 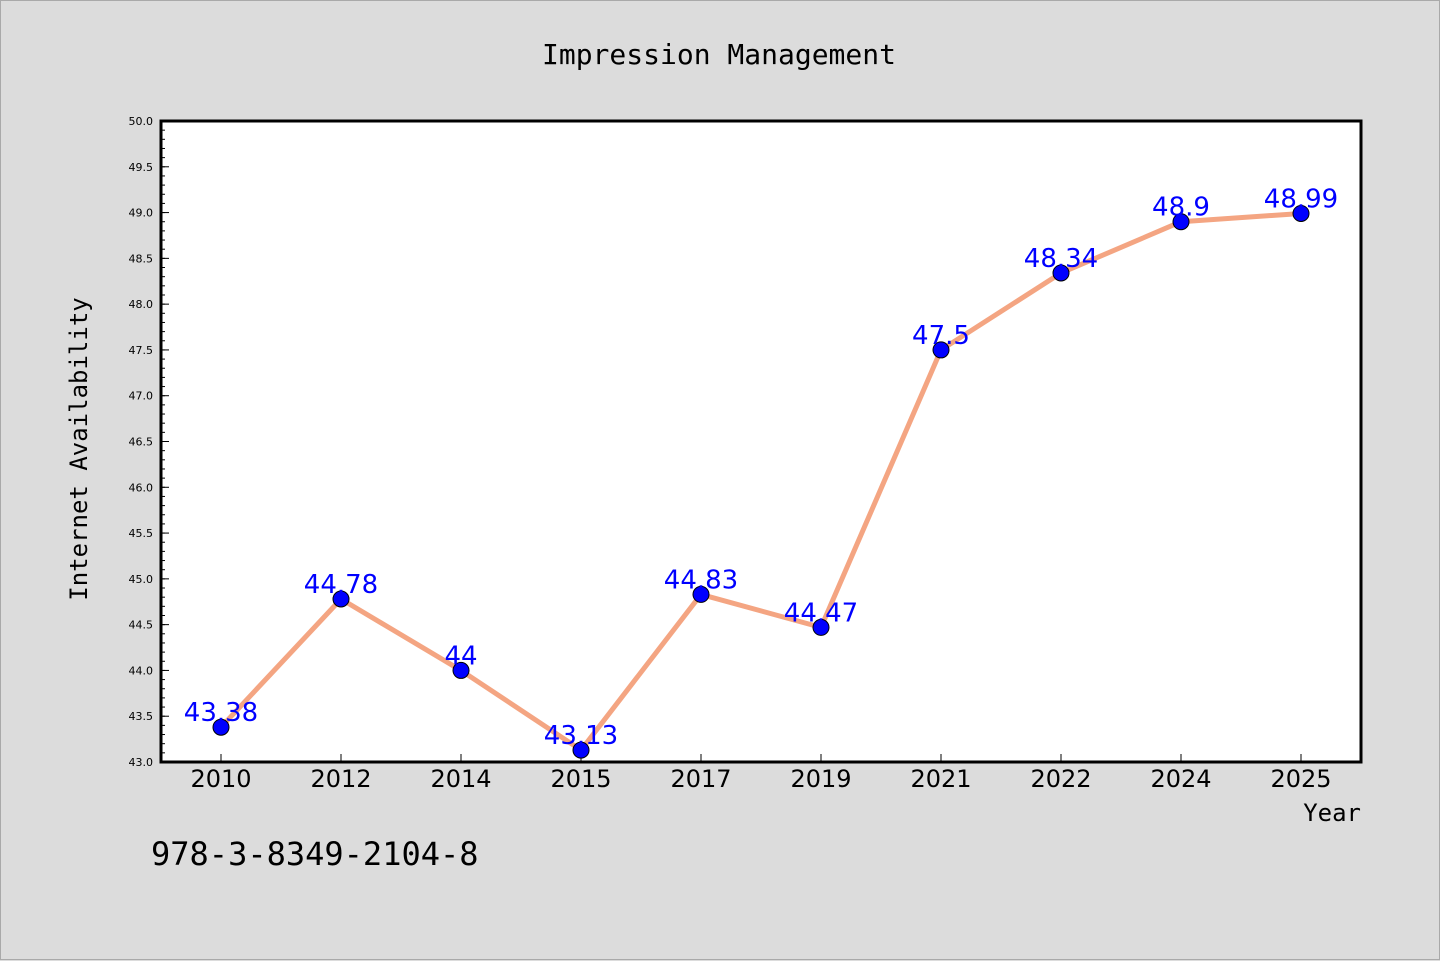 What do you see at coordinates (940, 779) in the screenshot?
I see `x-tick-label: 2021` at bounding box center [940, 779].